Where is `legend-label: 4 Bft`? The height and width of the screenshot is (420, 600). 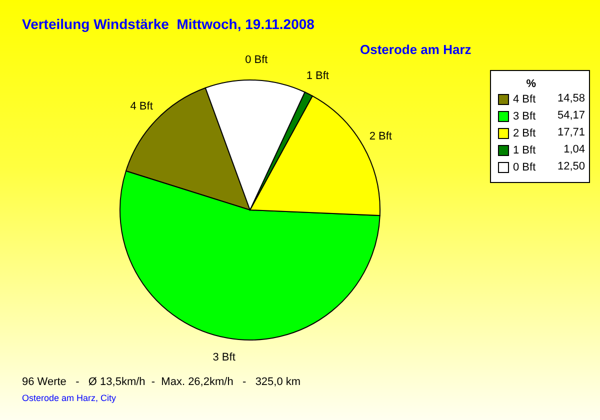 legend-label: 4 Bft is located at coordinates (524, 100).